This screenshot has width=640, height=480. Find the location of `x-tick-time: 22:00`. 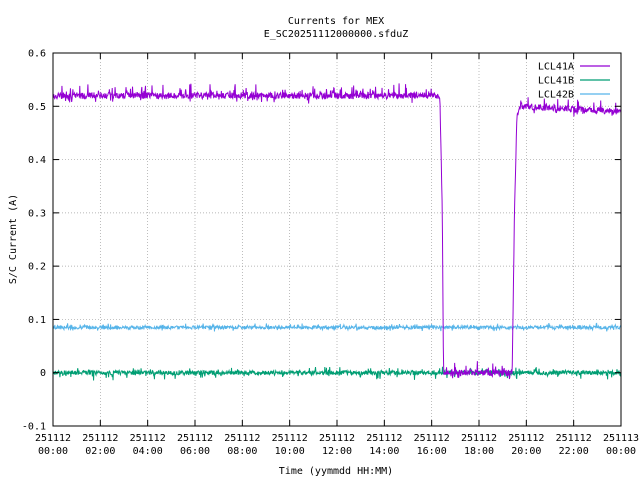

x-tick-time: 22:00 is located at coordinates (574, 451).